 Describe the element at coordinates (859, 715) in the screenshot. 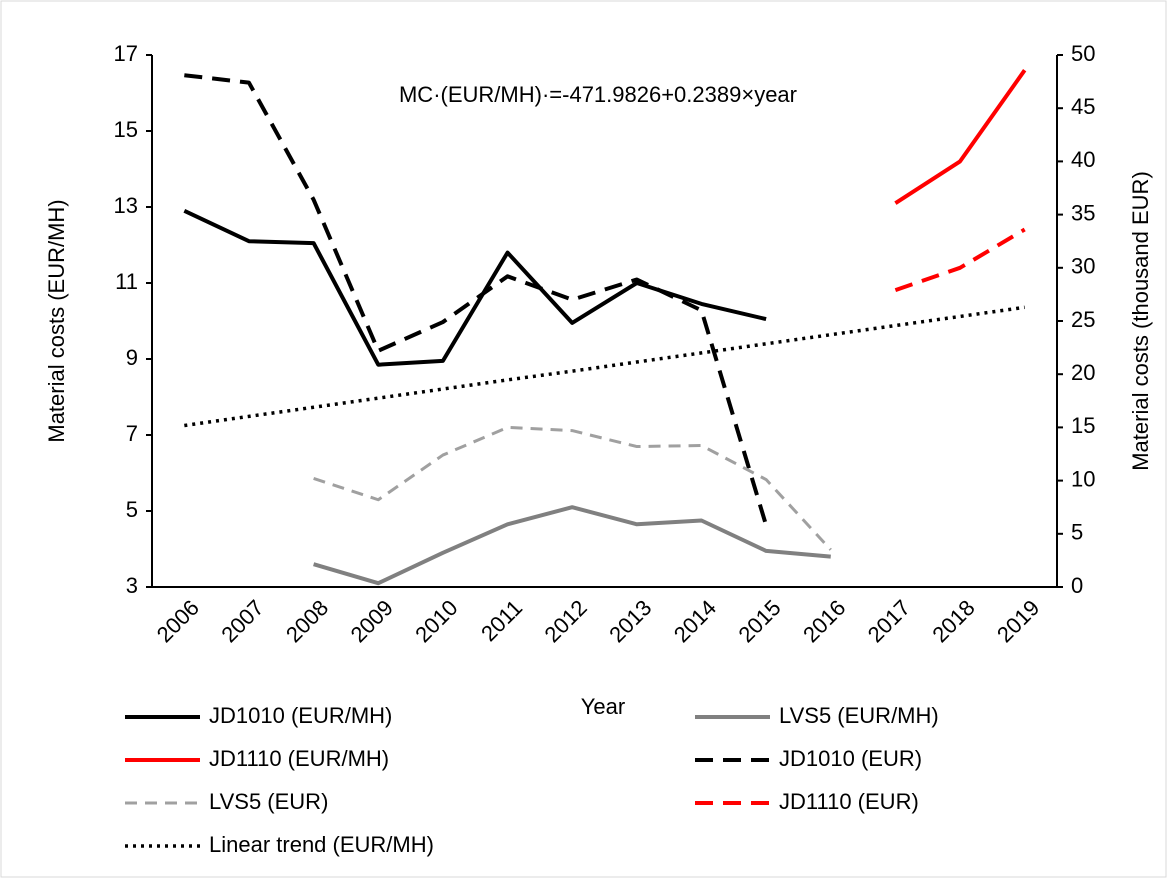

I see `legend-label: LVS5 (EUR/MH)` at that location.